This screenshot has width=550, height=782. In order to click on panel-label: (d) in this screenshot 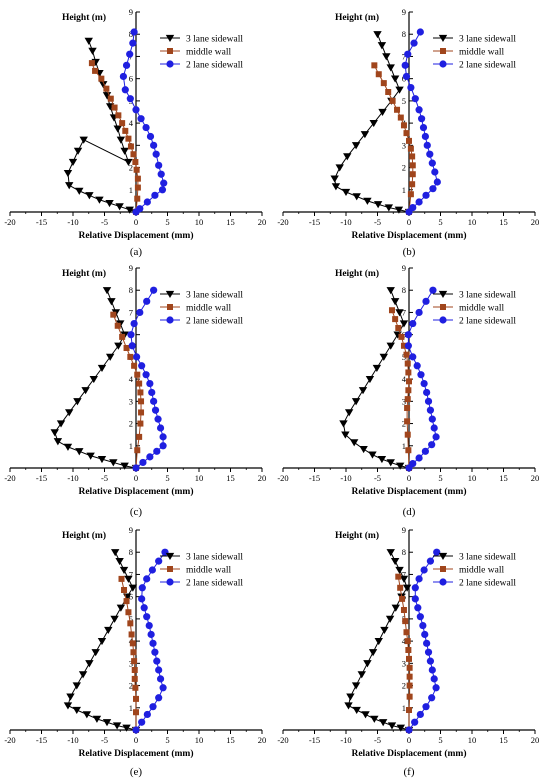, I will do `click(409, 512)`.